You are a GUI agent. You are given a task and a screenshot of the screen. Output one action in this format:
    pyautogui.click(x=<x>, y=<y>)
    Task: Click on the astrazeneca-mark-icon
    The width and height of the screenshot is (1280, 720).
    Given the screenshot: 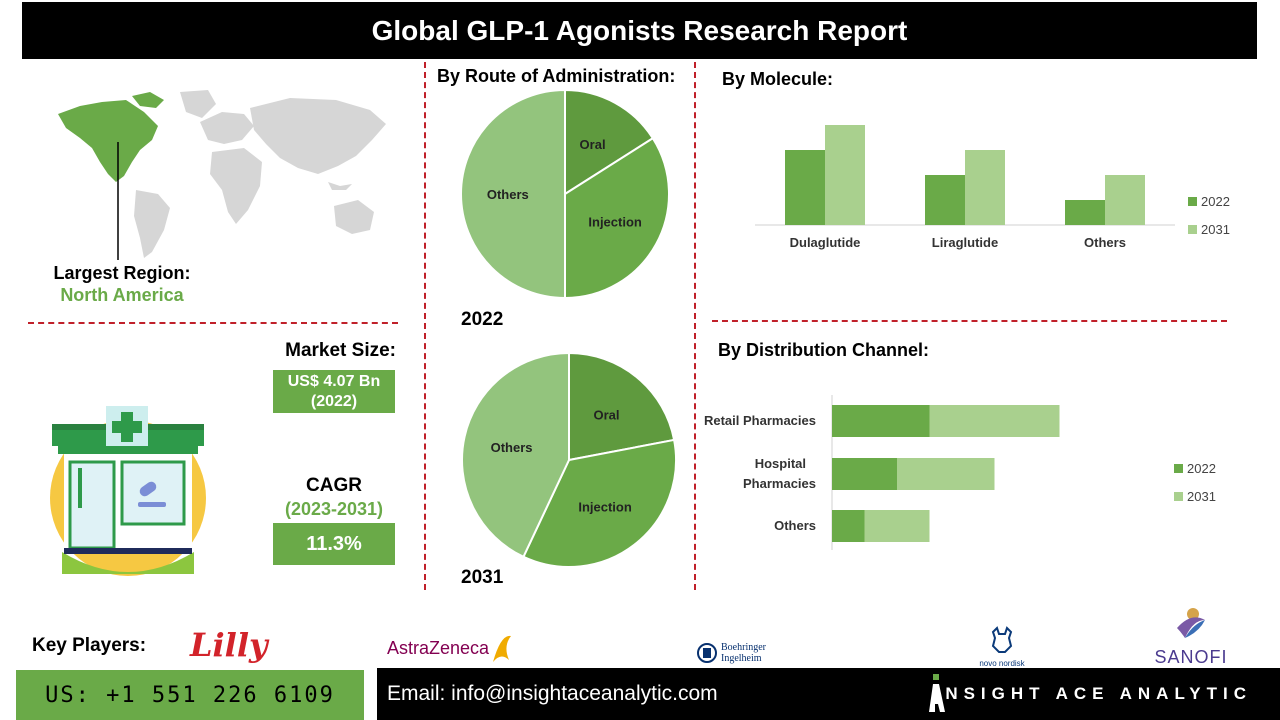 What is the action you would take?
    pyautogui.click(x=502, y=648)
    